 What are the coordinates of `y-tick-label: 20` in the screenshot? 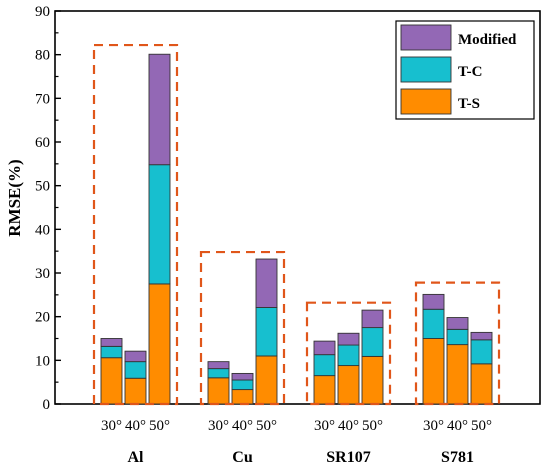 It's located at (42, 318).